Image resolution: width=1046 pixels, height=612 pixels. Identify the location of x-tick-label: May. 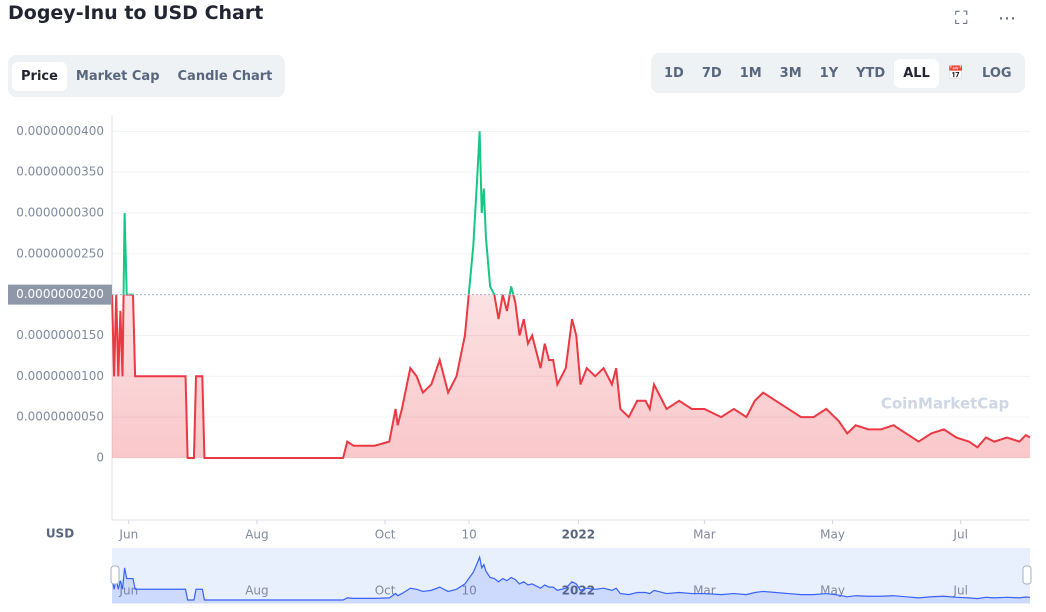
(832, 535).